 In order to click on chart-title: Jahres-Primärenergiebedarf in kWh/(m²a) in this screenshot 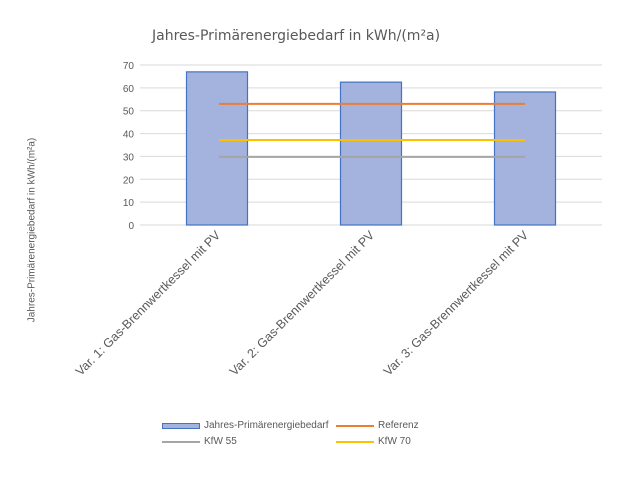, I will do `click(296, 36)`.